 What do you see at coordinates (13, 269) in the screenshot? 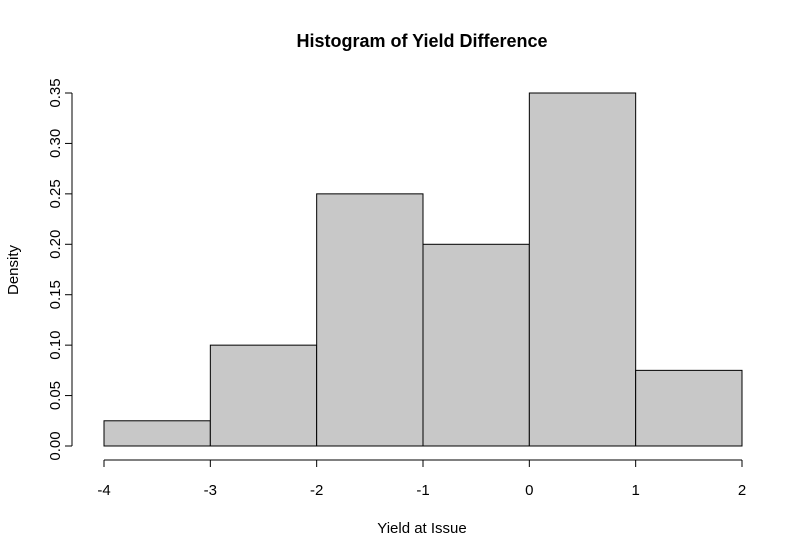
I see `y-axis-label: Density` at bounding box center [13, 269].